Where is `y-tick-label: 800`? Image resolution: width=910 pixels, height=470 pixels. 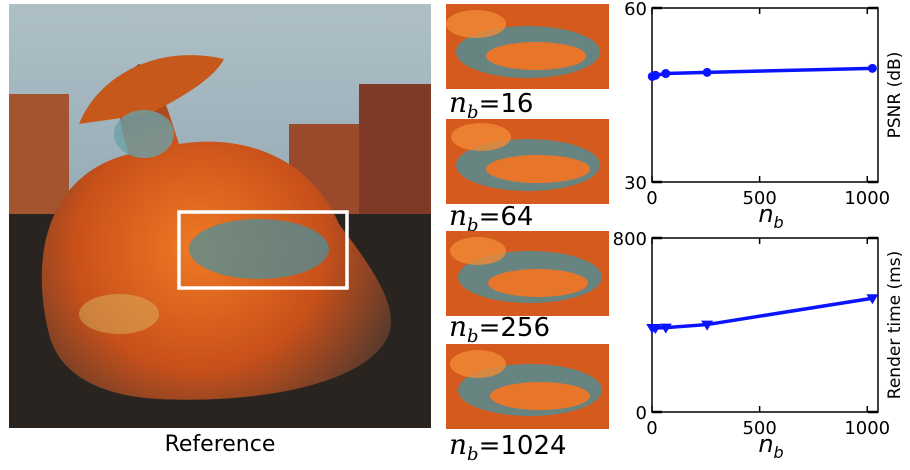 y-tick-label: 800 is located at coordinates (630, 239).